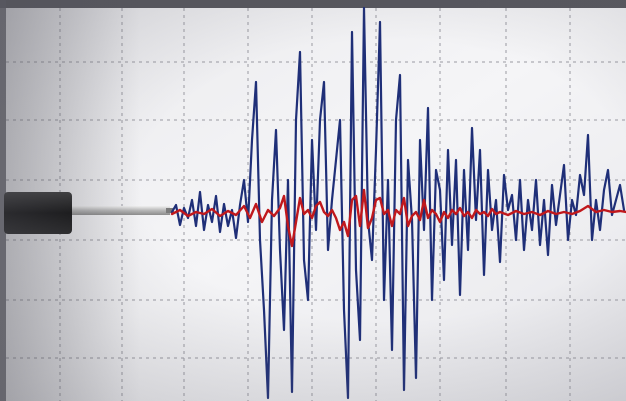 This screenshot has width=626, height=401. Describe the element at coordinates (170, 210) in the screenshot. I see `stylus-tip` at that location.